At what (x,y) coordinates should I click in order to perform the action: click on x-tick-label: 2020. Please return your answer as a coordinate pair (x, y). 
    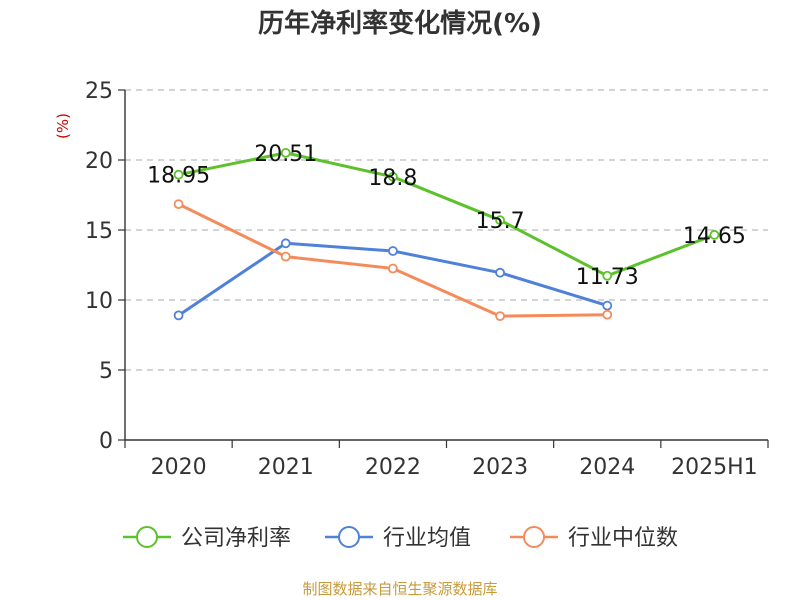
    Looking at the image, I should click on (179, 467).